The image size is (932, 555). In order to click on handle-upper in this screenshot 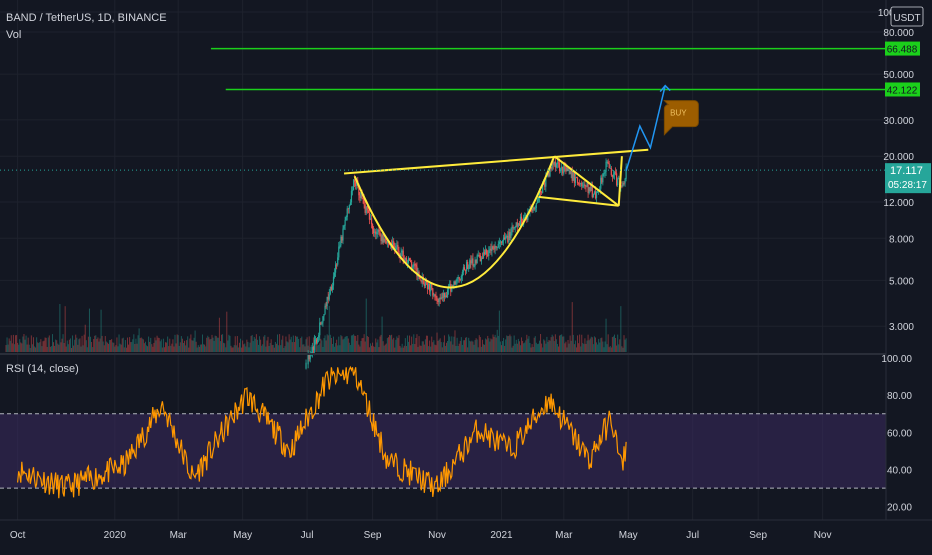, I will do `click(586, 181)`.